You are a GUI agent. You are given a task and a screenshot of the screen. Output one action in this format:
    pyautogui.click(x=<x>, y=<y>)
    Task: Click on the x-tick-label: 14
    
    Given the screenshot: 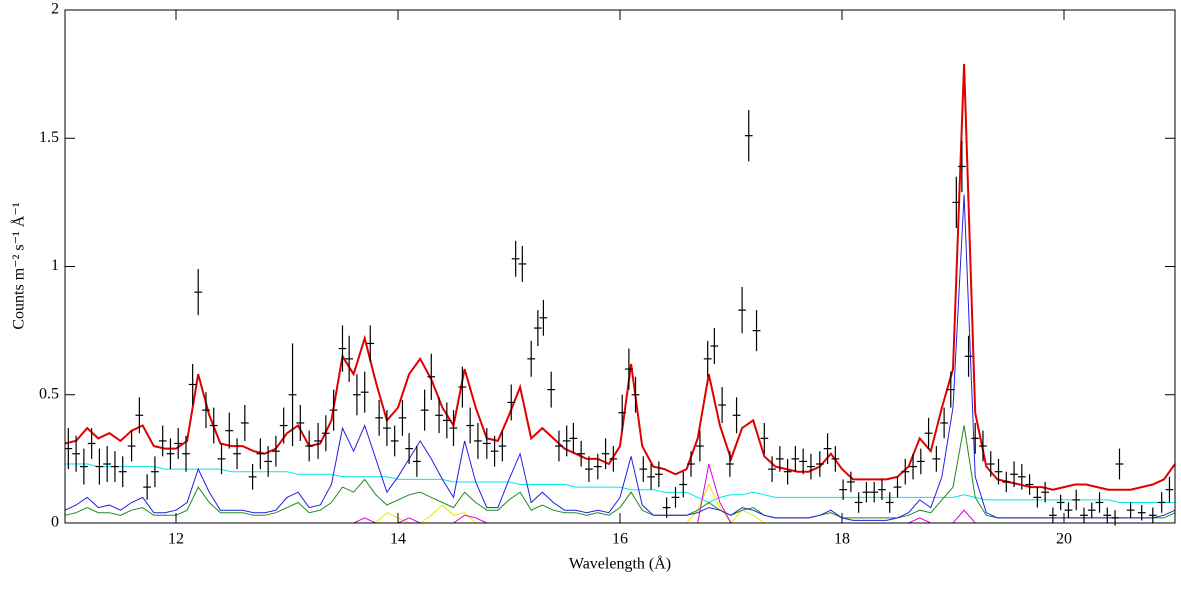 What is the action you would take?
    pyautogui.click(x=398, y=539)
    